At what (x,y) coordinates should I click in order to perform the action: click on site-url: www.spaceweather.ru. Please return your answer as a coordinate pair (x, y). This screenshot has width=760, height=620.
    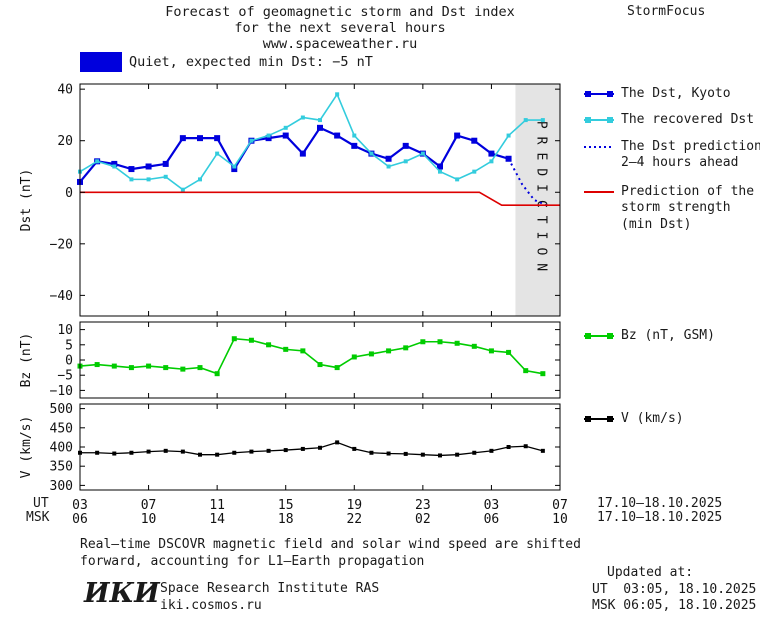
    Looking at the image, I should click on (340, 44).